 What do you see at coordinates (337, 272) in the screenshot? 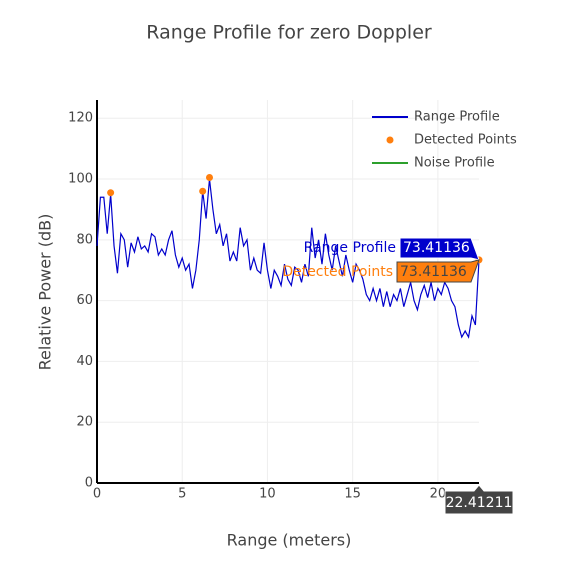
I see `hover-name: Detected Points` at bounding box center [337, 272].